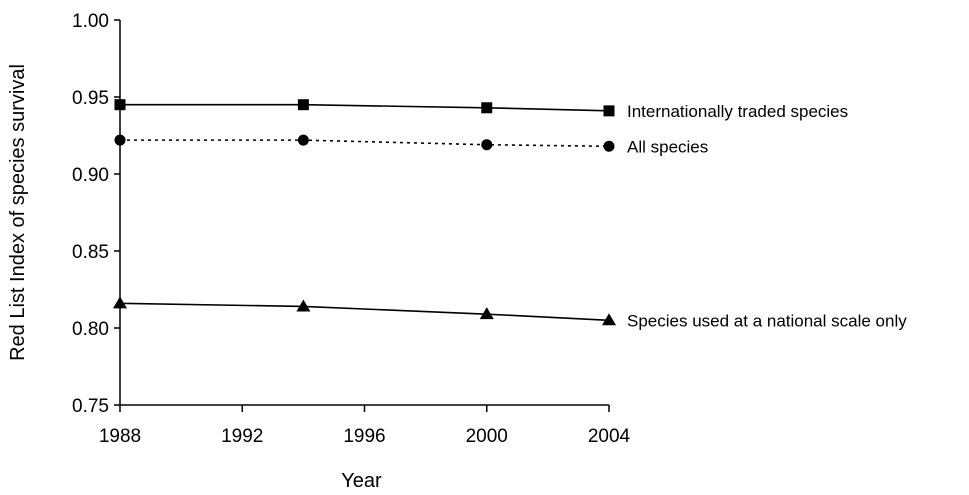  I want to click on series-label: Species used at a national scale only, so click(767, 320).